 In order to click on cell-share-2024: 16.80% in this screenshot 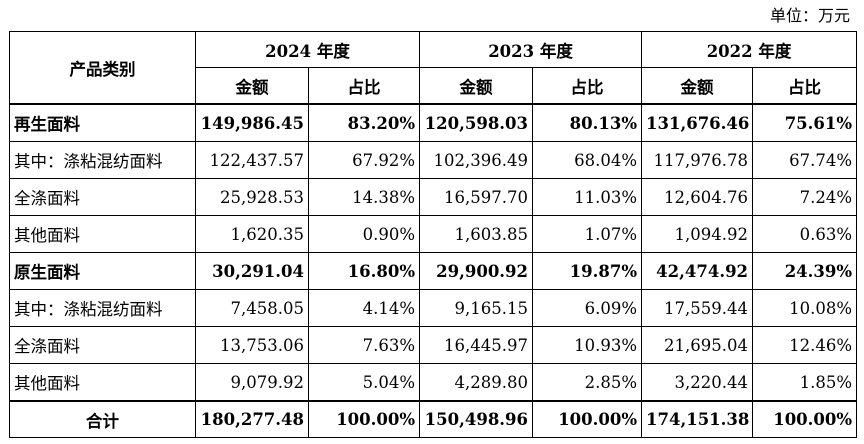, I will do `click(364, 271)`.